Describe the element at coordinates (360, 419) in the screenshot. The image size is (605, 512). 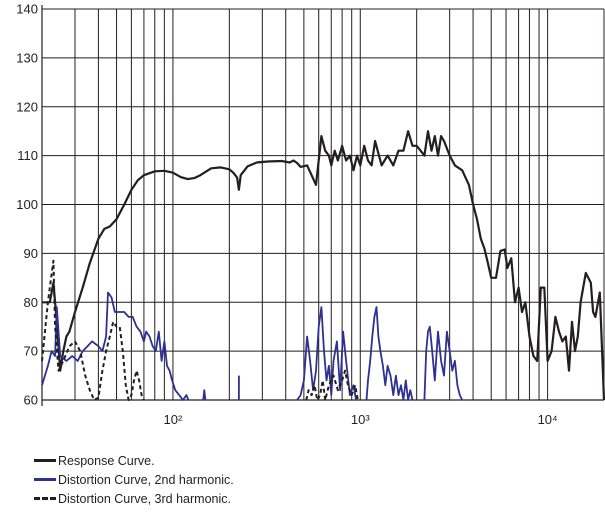
I see `x-tick-label: 10³` at that location.